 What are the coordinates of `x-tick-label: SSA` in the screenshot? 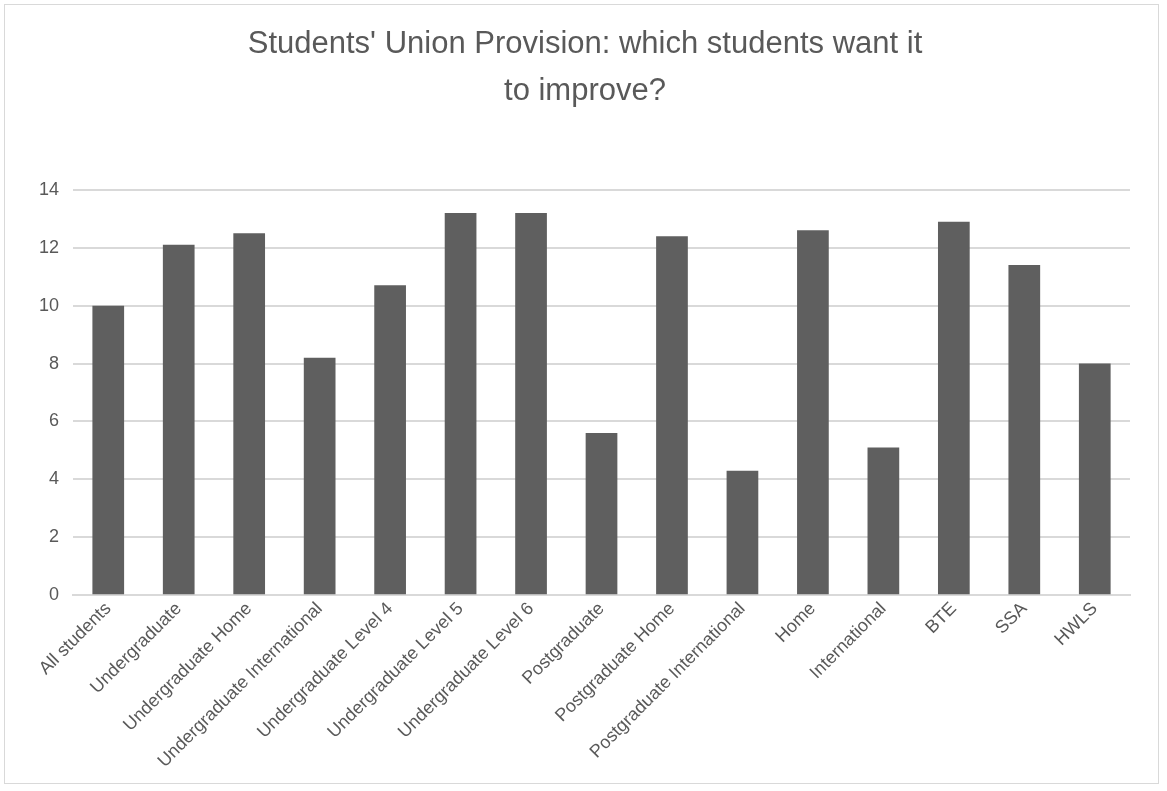 It's located at (1011, 618).